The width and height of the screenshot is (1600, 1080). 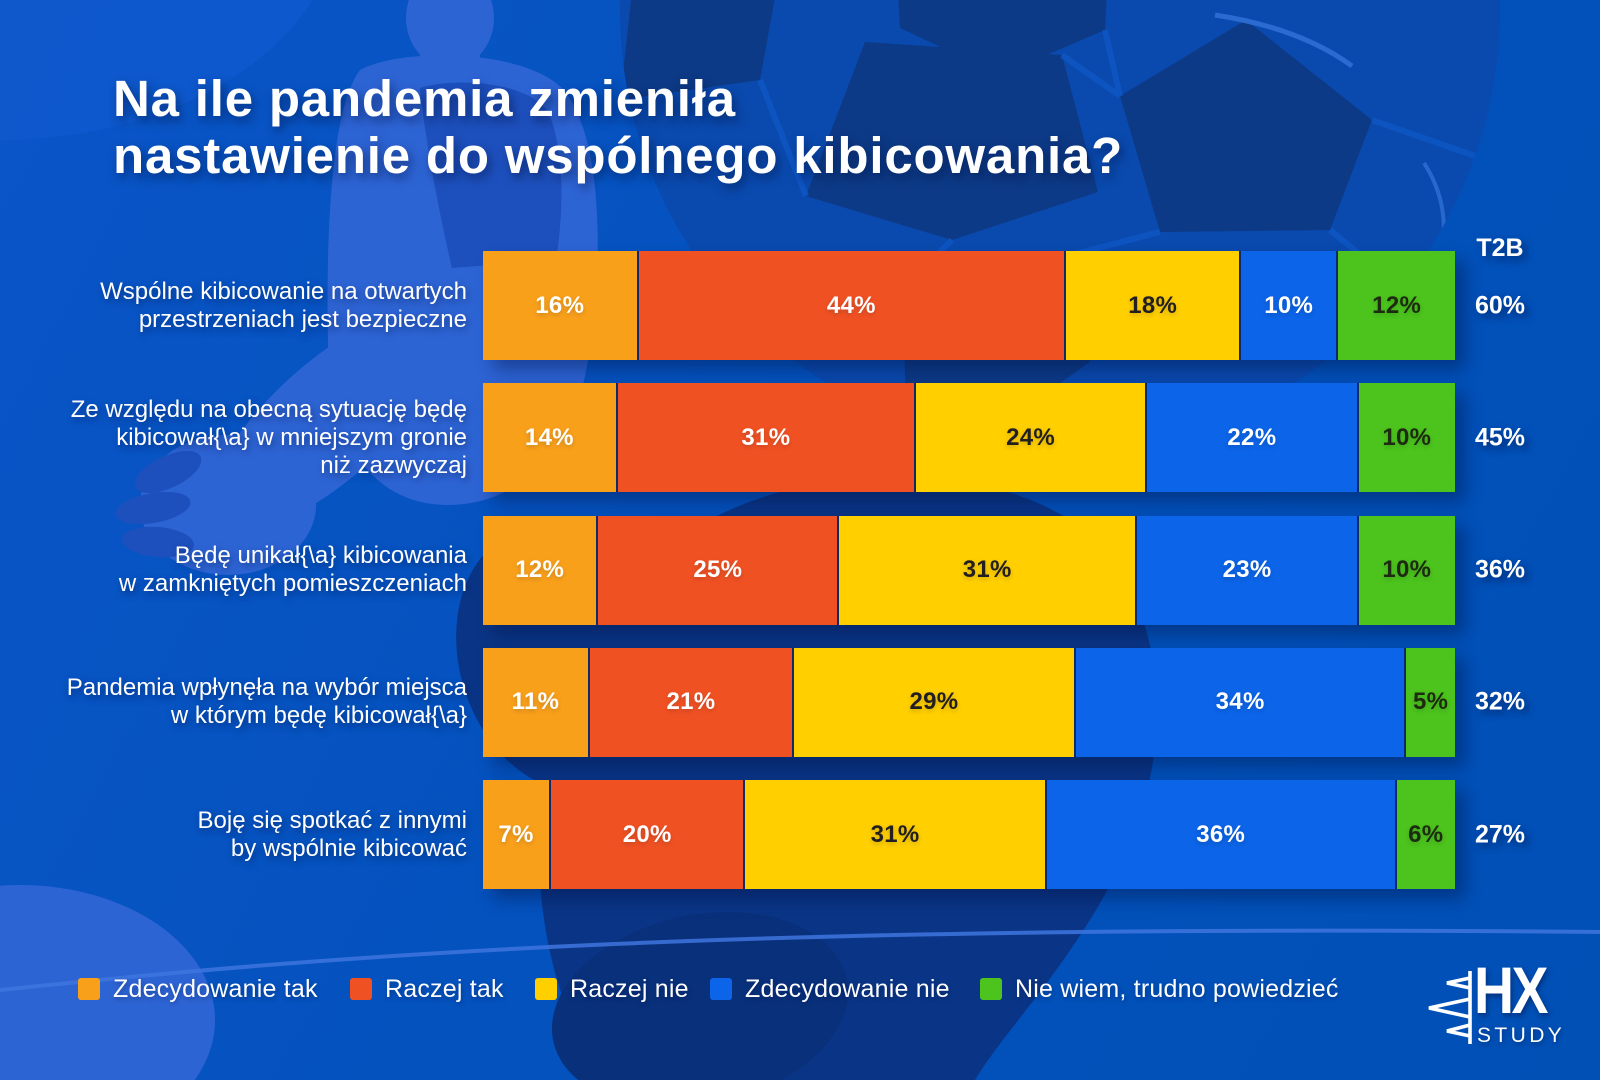 I want to click on bar-segment: 18%, so click(x=1154, y=305).